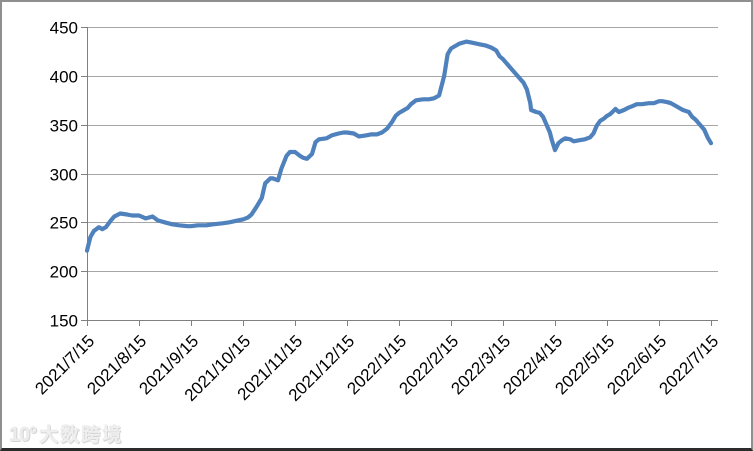 The height and width of the screenshot is (451, 753). I want to click on y-axis-tick-label: 450, so click(64, 28).